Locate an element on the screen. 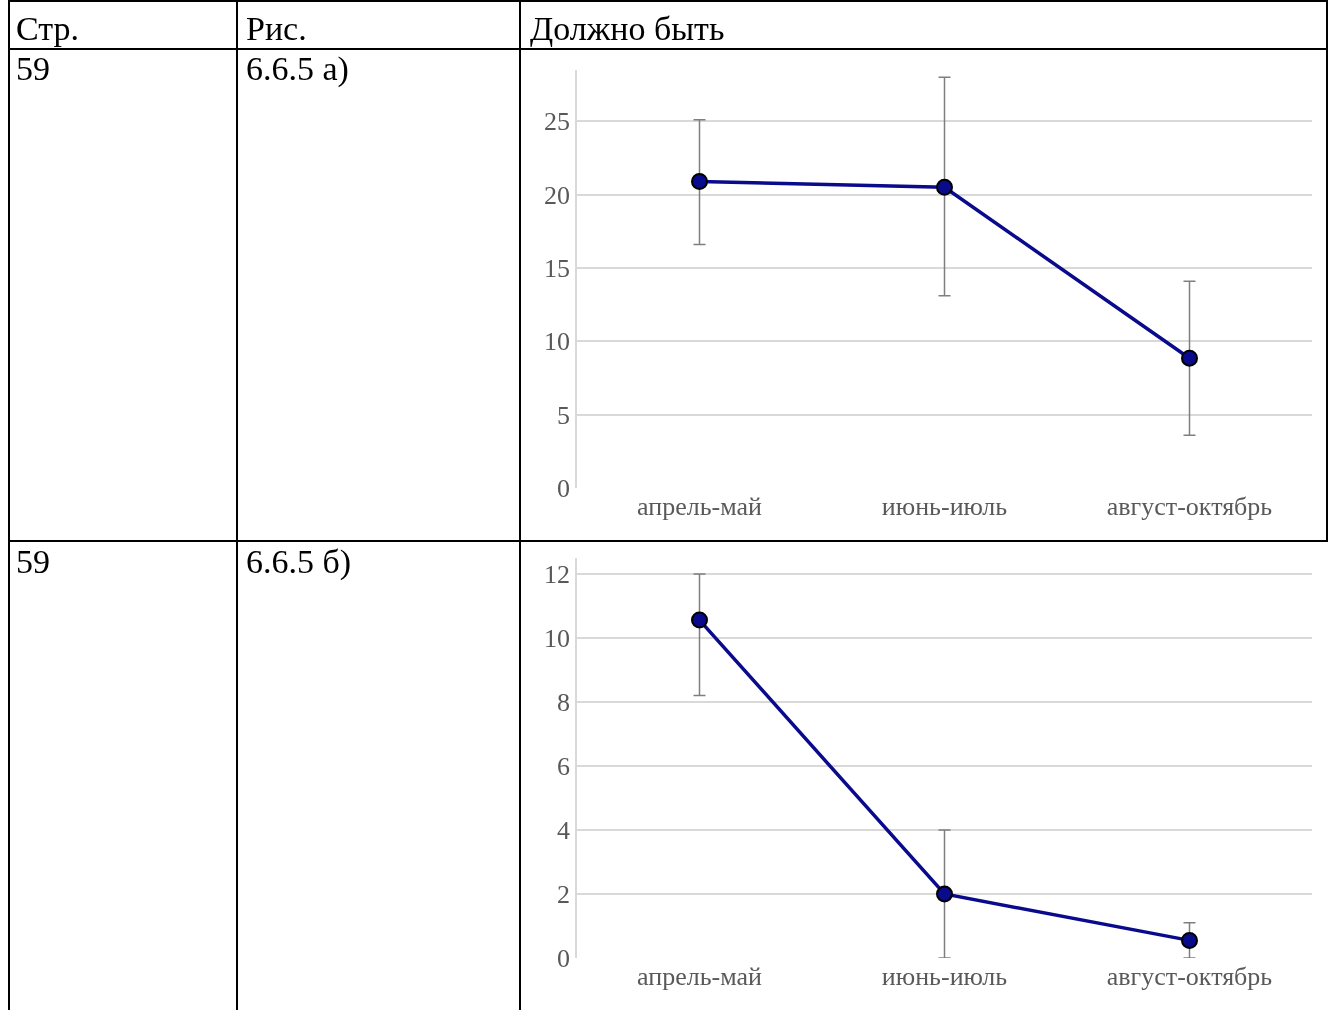 This screenshot has width=1328, height=1010. y-tick-label: 15 is located at coordinates (557, 269).